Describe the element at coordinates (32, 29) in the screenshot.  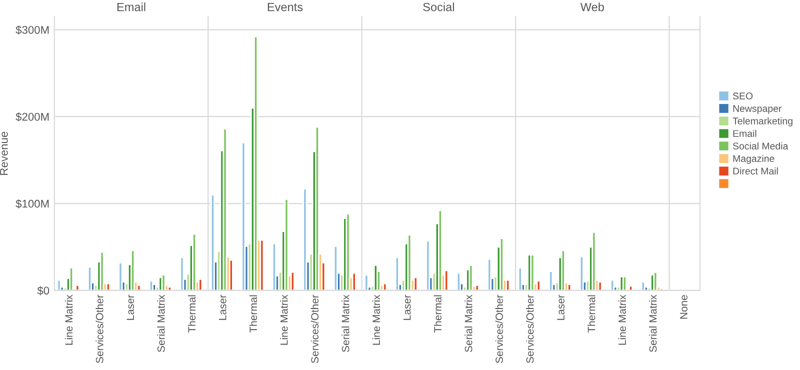
I see `y-tick-label: $300M` at that location.